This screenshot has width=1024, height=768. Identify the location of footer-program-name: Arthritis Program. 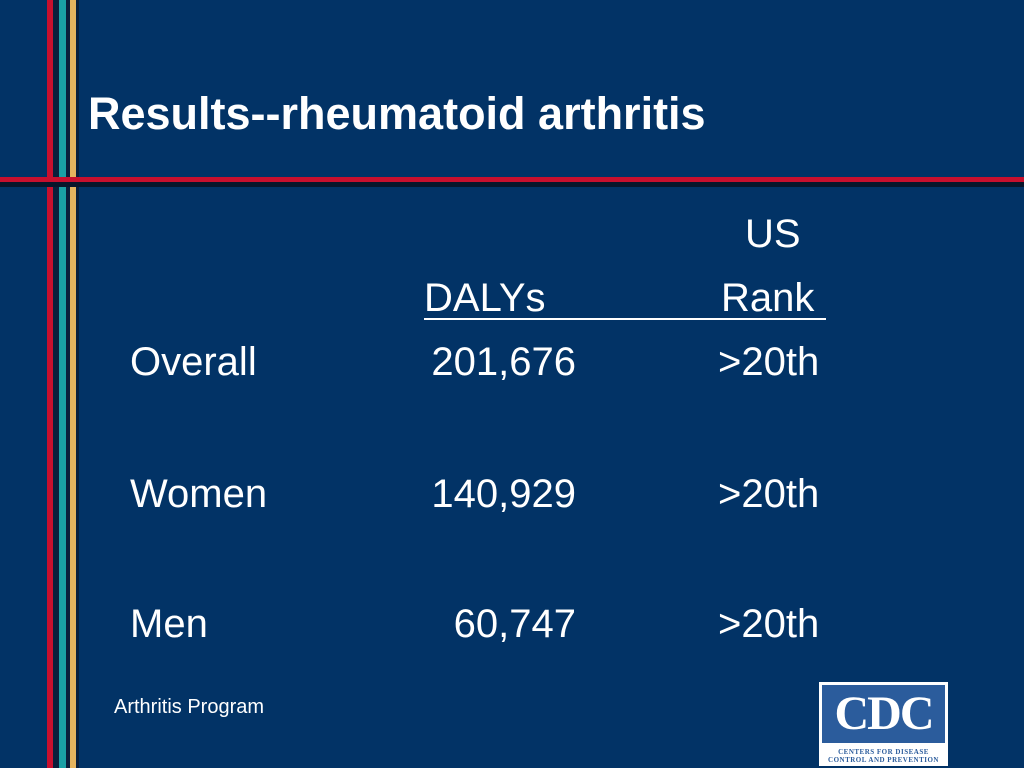
(189, 707).